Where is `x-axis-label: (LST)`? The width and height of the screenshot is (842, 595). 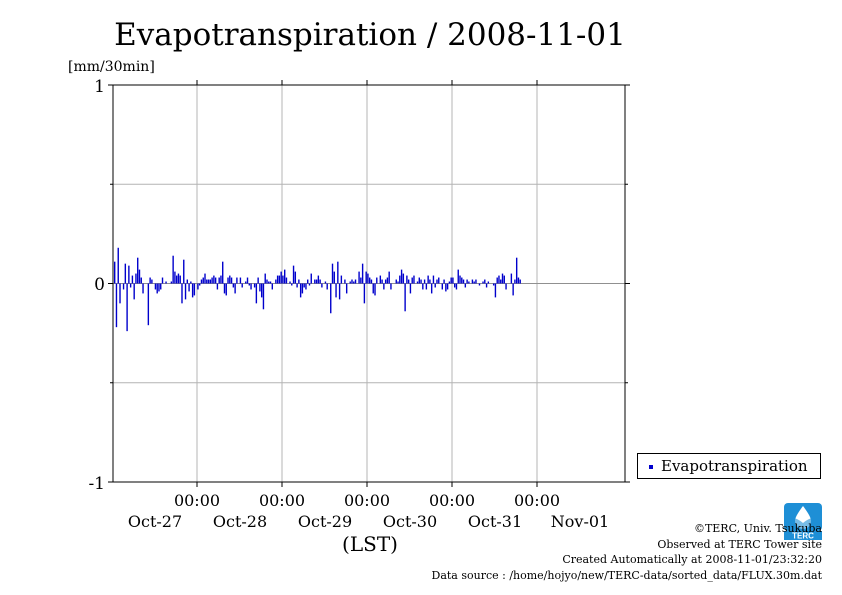
x-axis-label: (LST) is located at coordinates (370, 544).